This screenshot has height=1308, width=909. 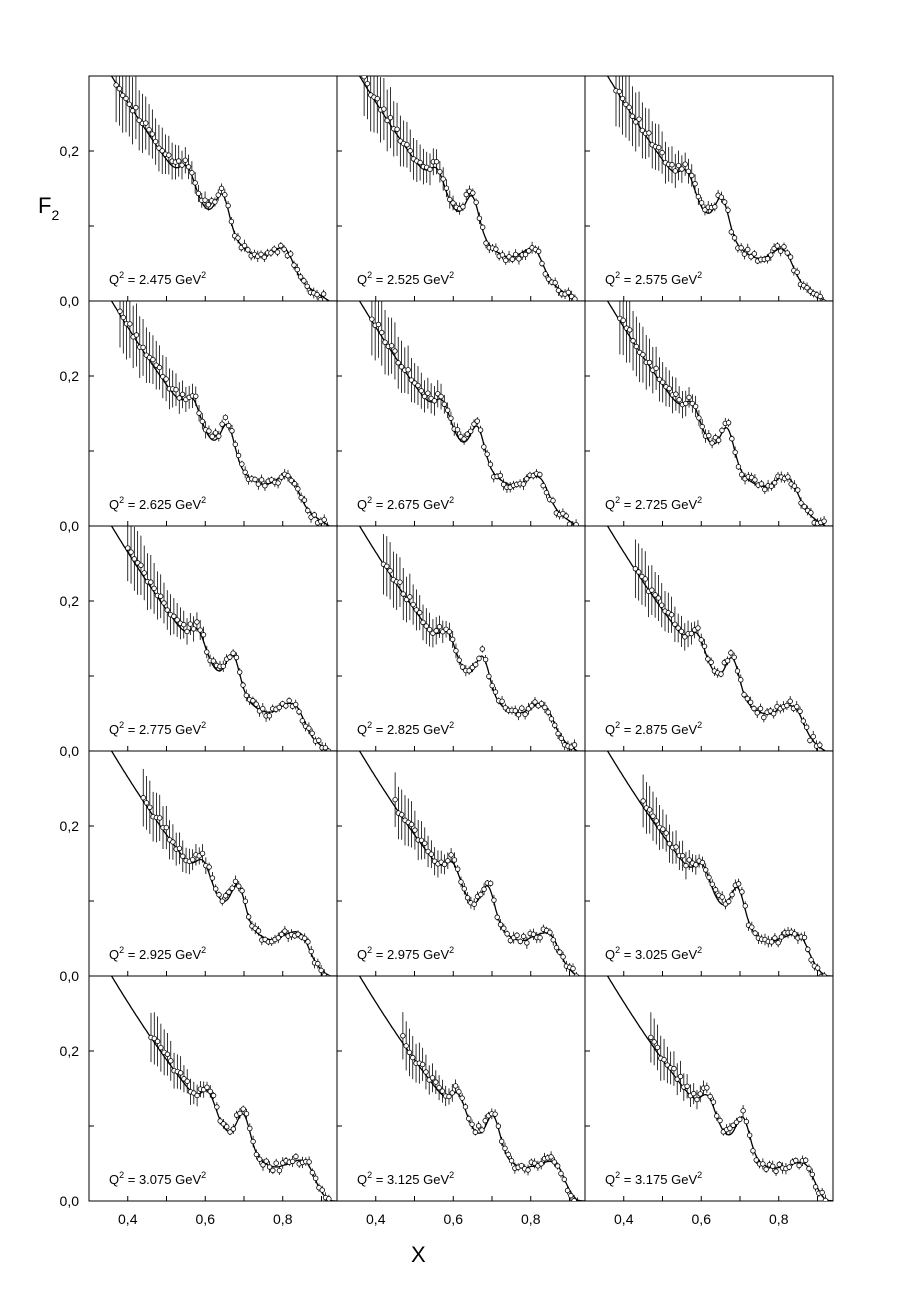 I want to click on panel-q2-2.675: Q2 = 2.675 GeV2, so click(x=461, y=413).